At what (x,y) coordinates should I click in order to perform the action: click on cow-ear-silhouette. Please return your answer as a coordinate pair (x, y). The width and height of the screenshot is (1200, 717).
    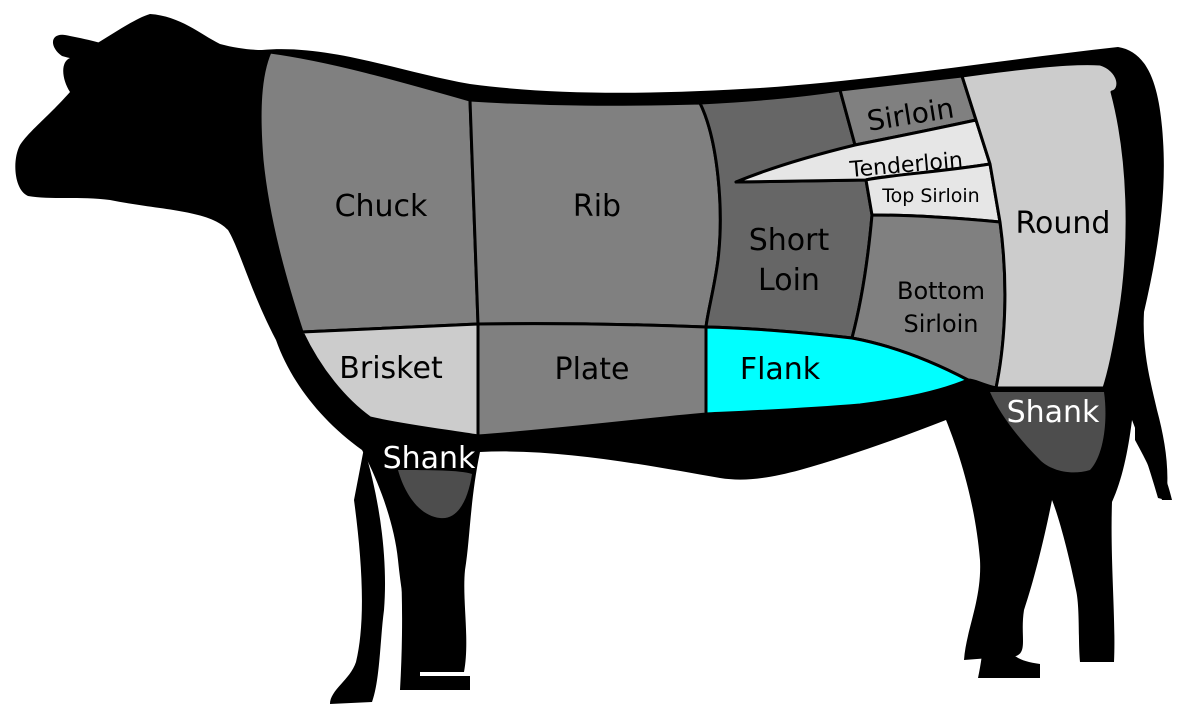
    Looking at the image, I should click on (86, 47).